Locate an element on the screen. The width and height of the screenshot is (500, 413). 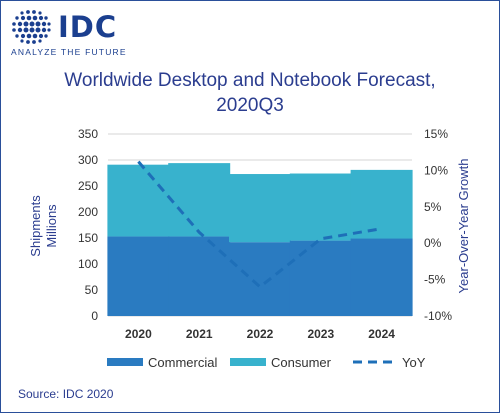
x-tick-label: 2022 is located at coordinates (260, 334).